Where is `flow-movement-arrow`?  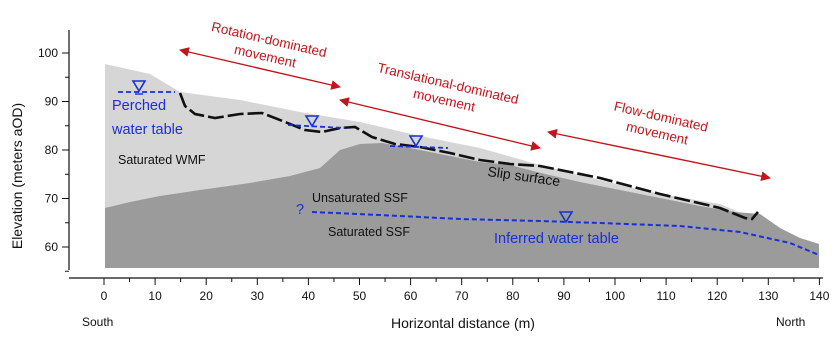
flow-movement-arrow is located at coordinates (659, 155).